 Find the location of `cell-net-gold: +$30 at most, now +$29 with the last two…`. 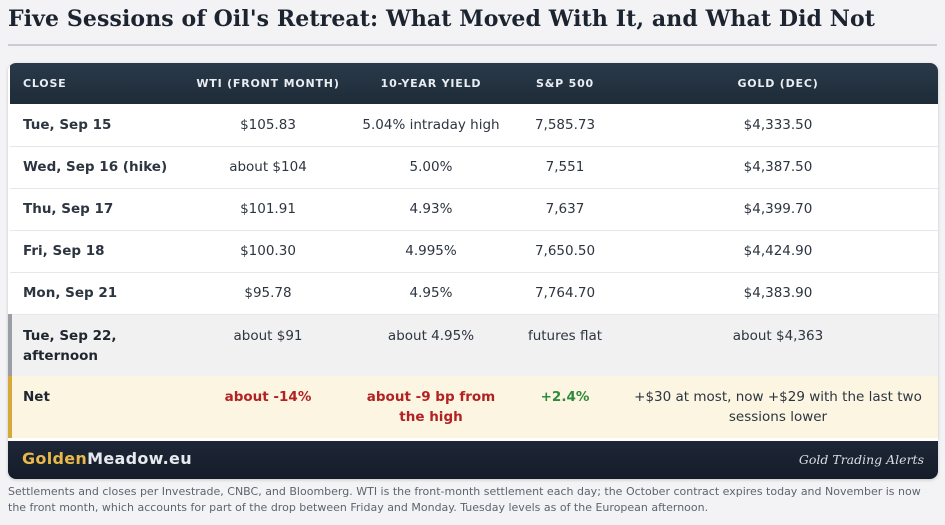

cell-net-gold: +$30 at most, now +$29 with the last two… is located at coordinates (778, 407).